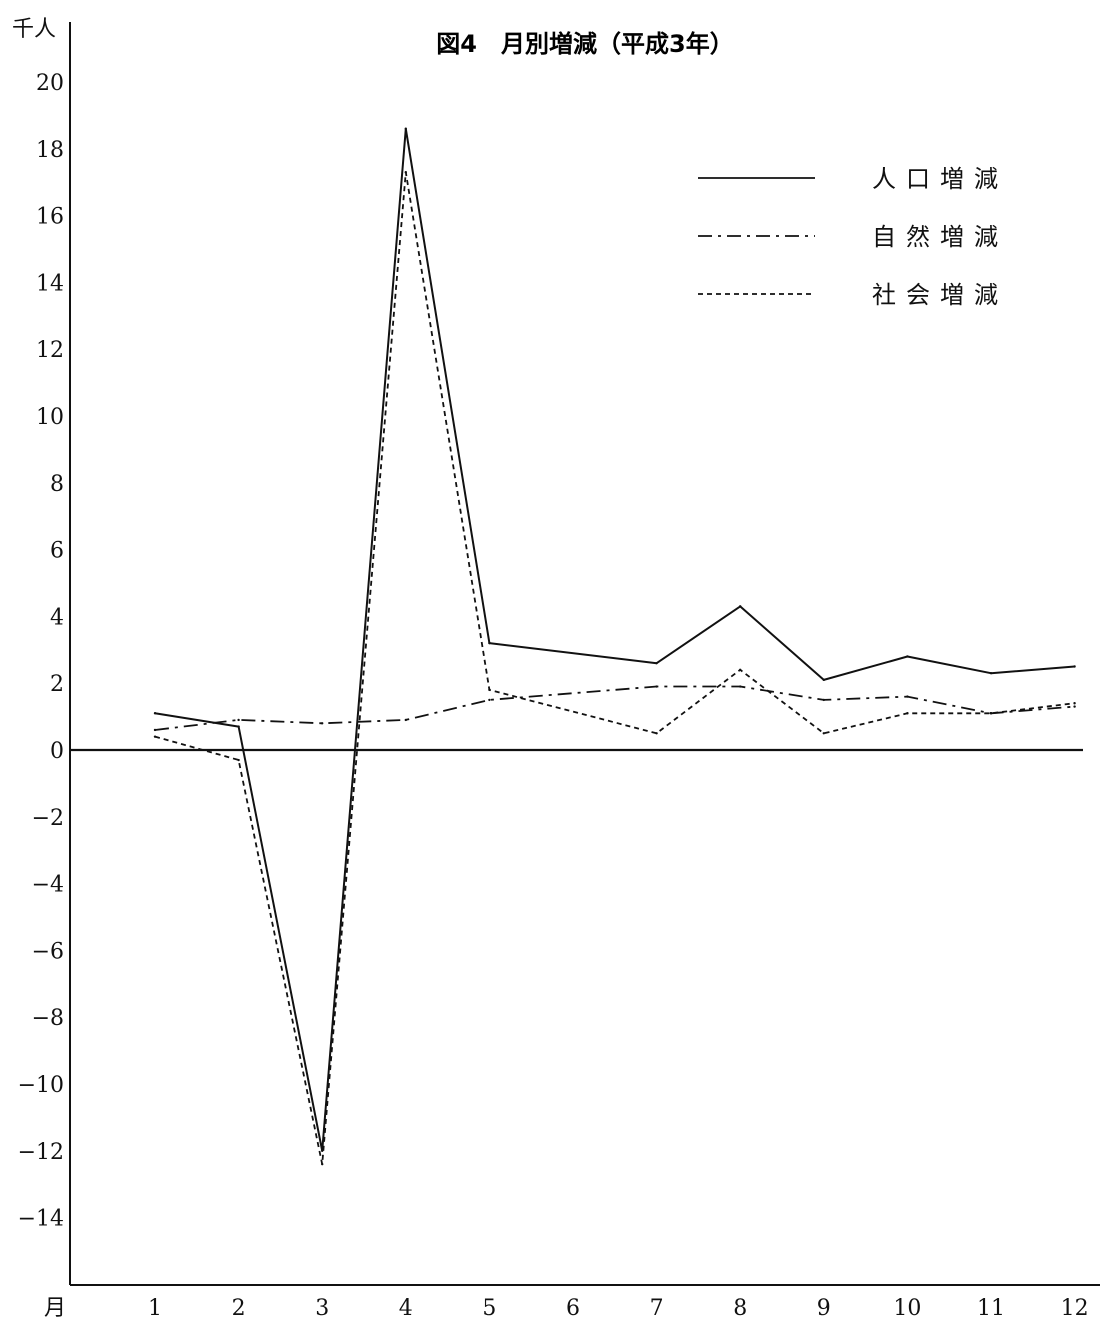  I want to click on y-tick-label: −2, so click(48, 818).